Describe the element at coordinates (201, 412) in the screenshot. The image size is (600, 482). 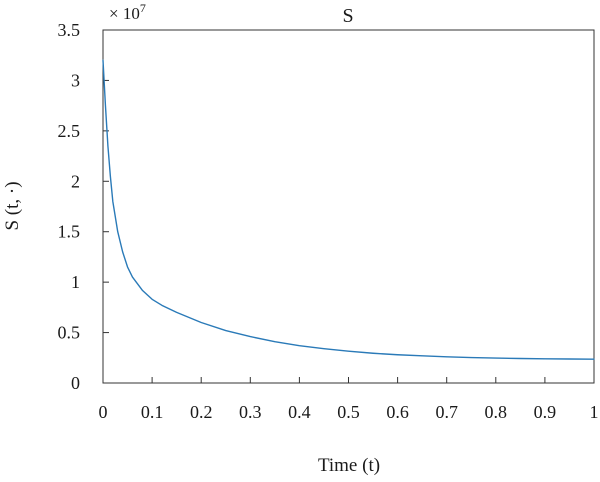
I see `x-tick-label: 0.2` at that location.